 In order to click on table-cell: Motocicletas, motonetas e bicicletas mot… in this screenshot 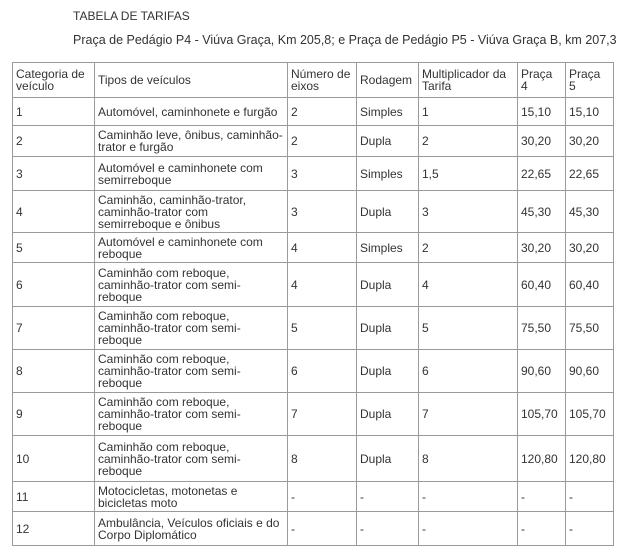, I will do `click(191, 496)`.